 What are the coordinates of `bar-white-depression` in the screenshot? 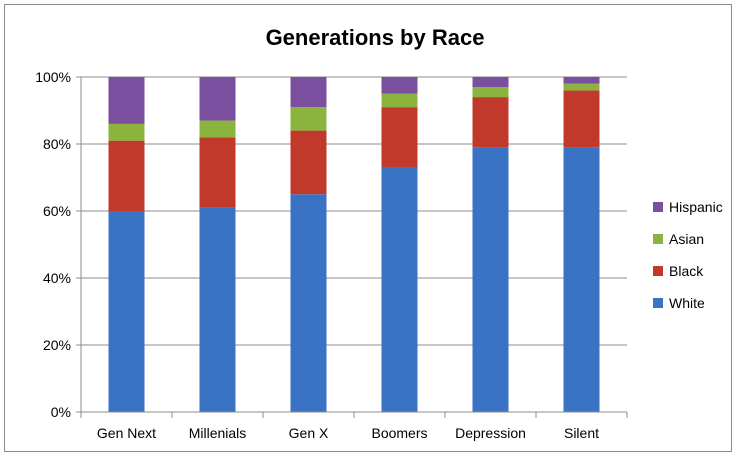 It's located at (490, 279).